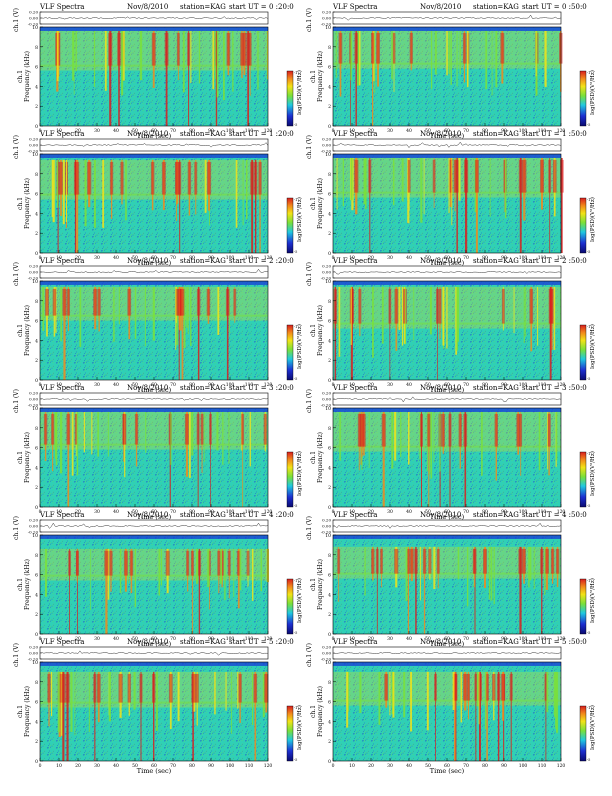 The width and height of the screenshot is (612, 796). I want to click on panel-start-ut: 3 :50:0, so click(574, 388).